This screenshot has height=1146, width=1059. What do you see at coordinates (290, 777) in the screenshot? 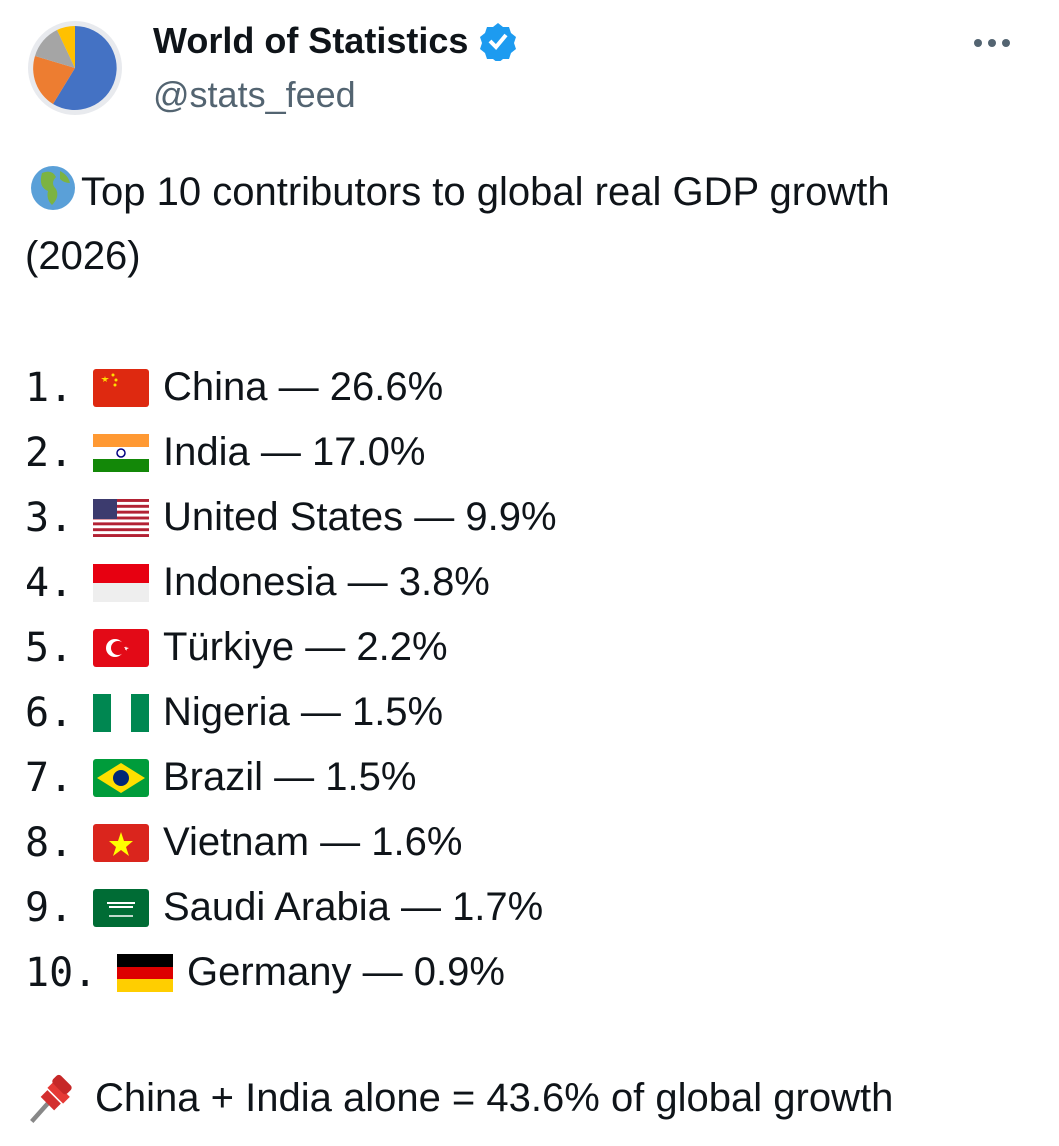
I see `item-text: Brazil — 1.5%` at bounding box center [290, 777].